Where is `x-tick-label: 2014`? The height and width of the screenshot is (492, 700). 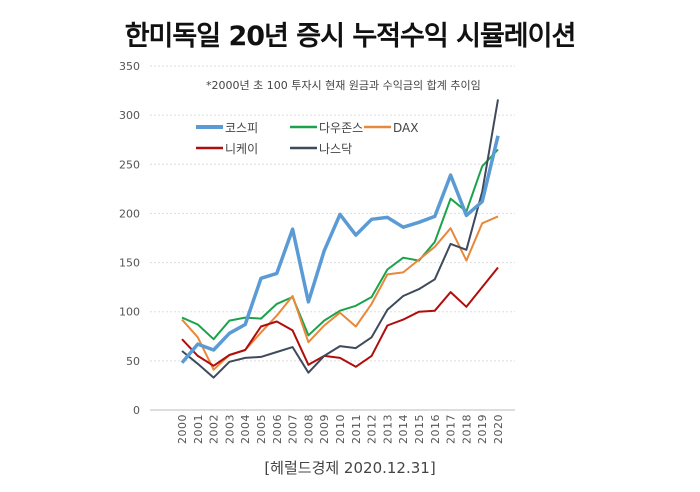 x-tick-label: 2014 is located at coordinates (403, 429).